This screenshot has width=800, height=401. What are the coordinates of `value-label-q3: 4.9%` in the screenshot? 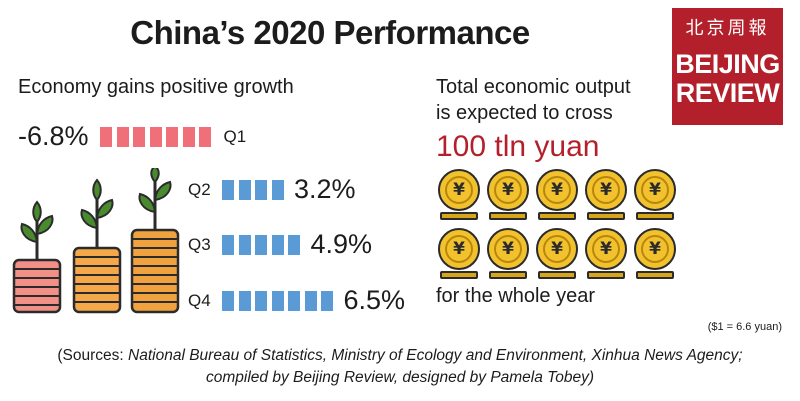 It's located at (341, 244).